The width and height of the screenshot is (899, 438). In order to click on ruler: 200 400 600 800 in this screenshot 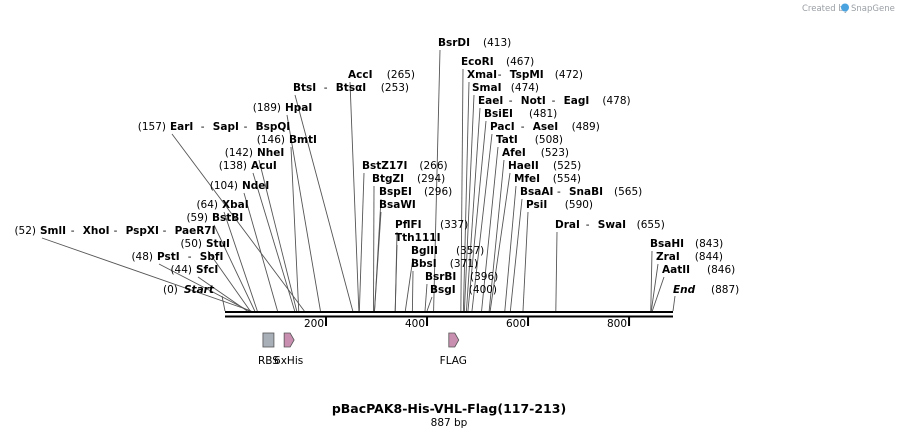, I will do `click(467, 323)`.